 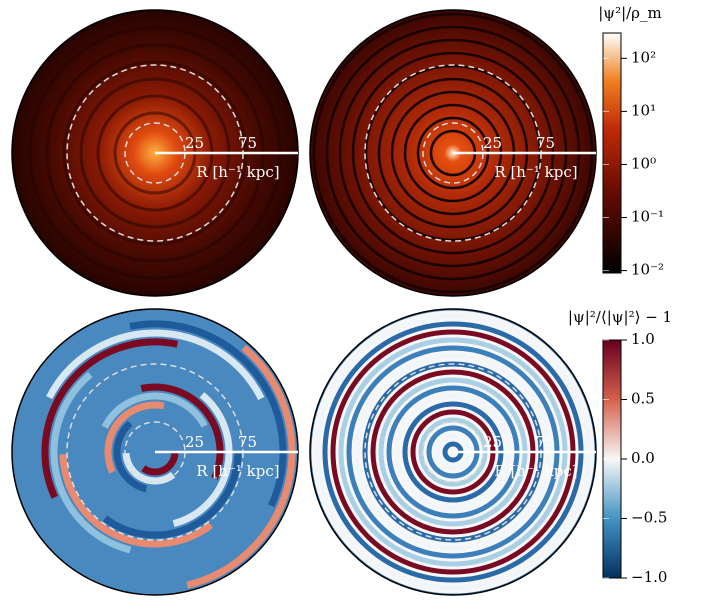 I want to click on colorbar-label: |ψ|²/⟨|ψ|²⟩ − 1, so click(x=620, y=317).